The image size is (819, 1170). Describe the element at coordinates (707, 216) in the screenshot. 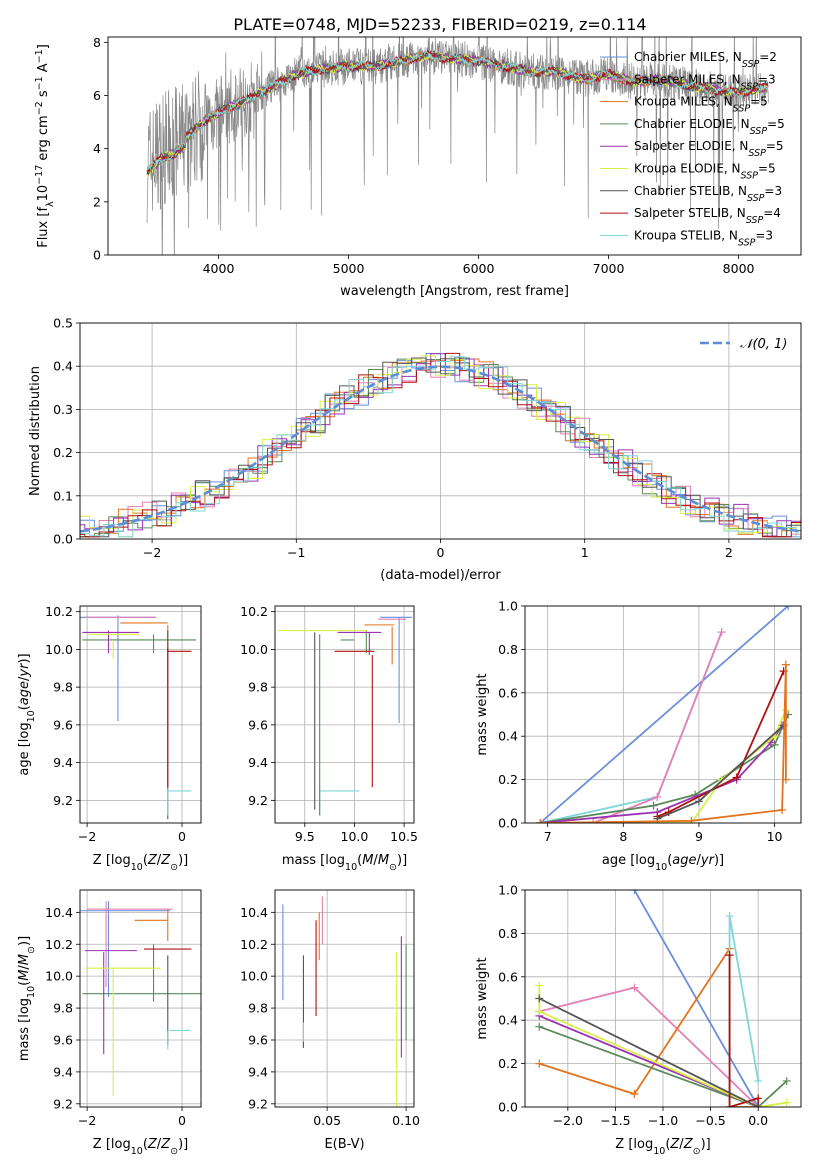

I see `legend-entry: Salpeter STELIB, NSSP=4` at that location.